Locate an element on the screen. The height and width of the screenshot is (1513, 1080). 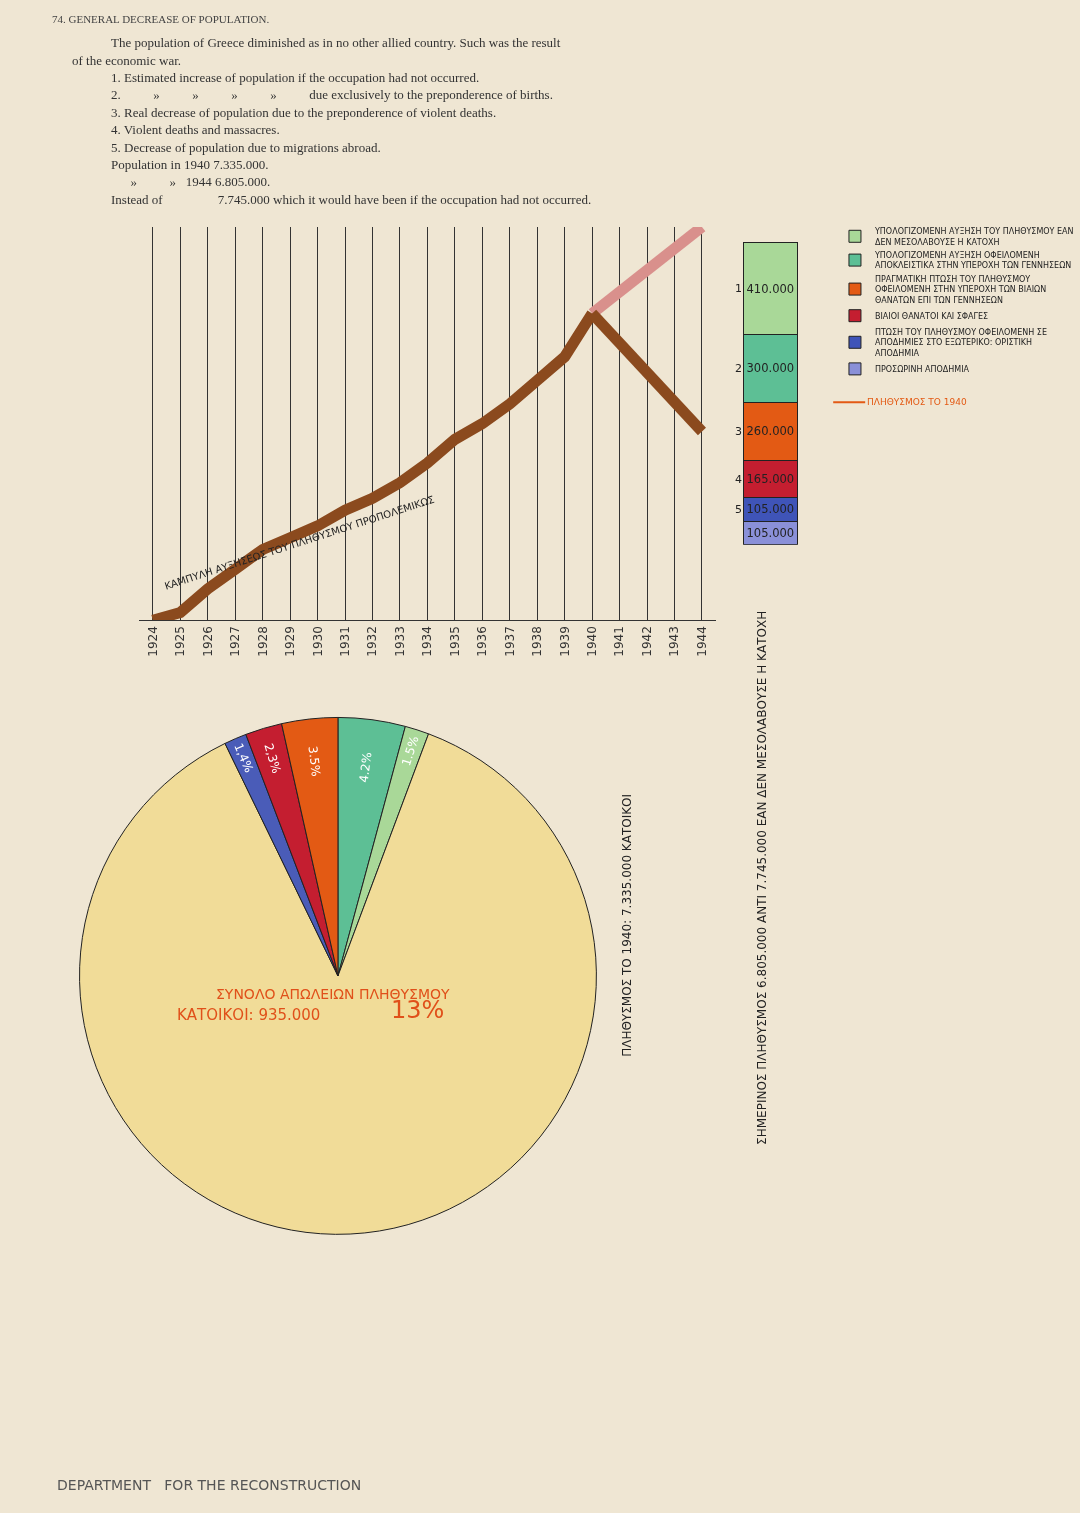
text: ΣΗΜΕΡΙΝΟΣ ΠΛΗΘΥΣΜΟΣ 6.805.000 ΑΝΤΙ 7.745.000 ΕΑΝ ΔΕΝ ΜΕΣΟΛΑΒΟΥΣΕ Η ΚΑΤΟΧΗ is located at coordinates (761, 877).